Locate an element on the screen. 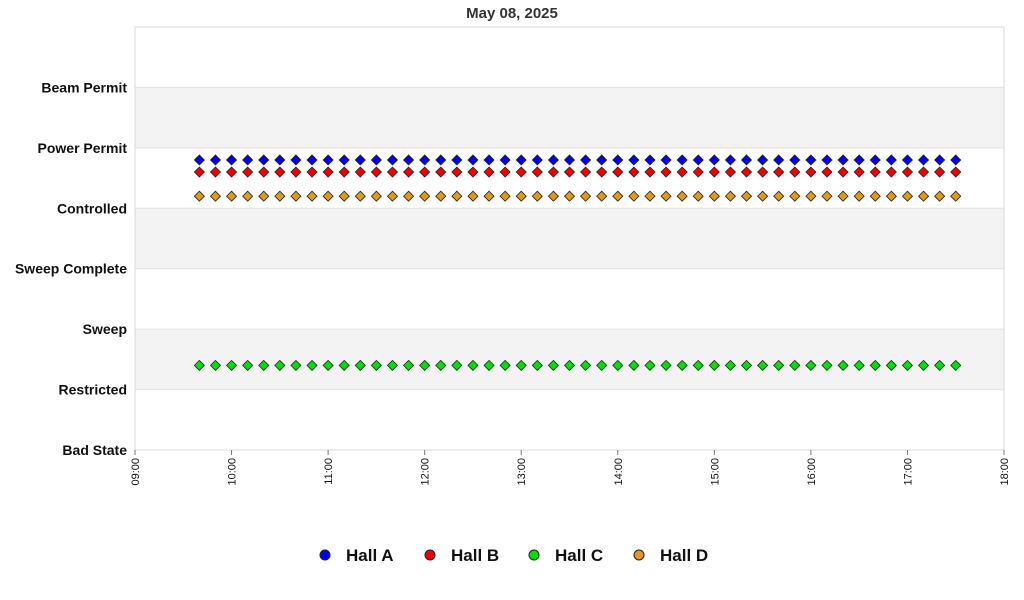  legend-marker is located at coordinates (325, 555).